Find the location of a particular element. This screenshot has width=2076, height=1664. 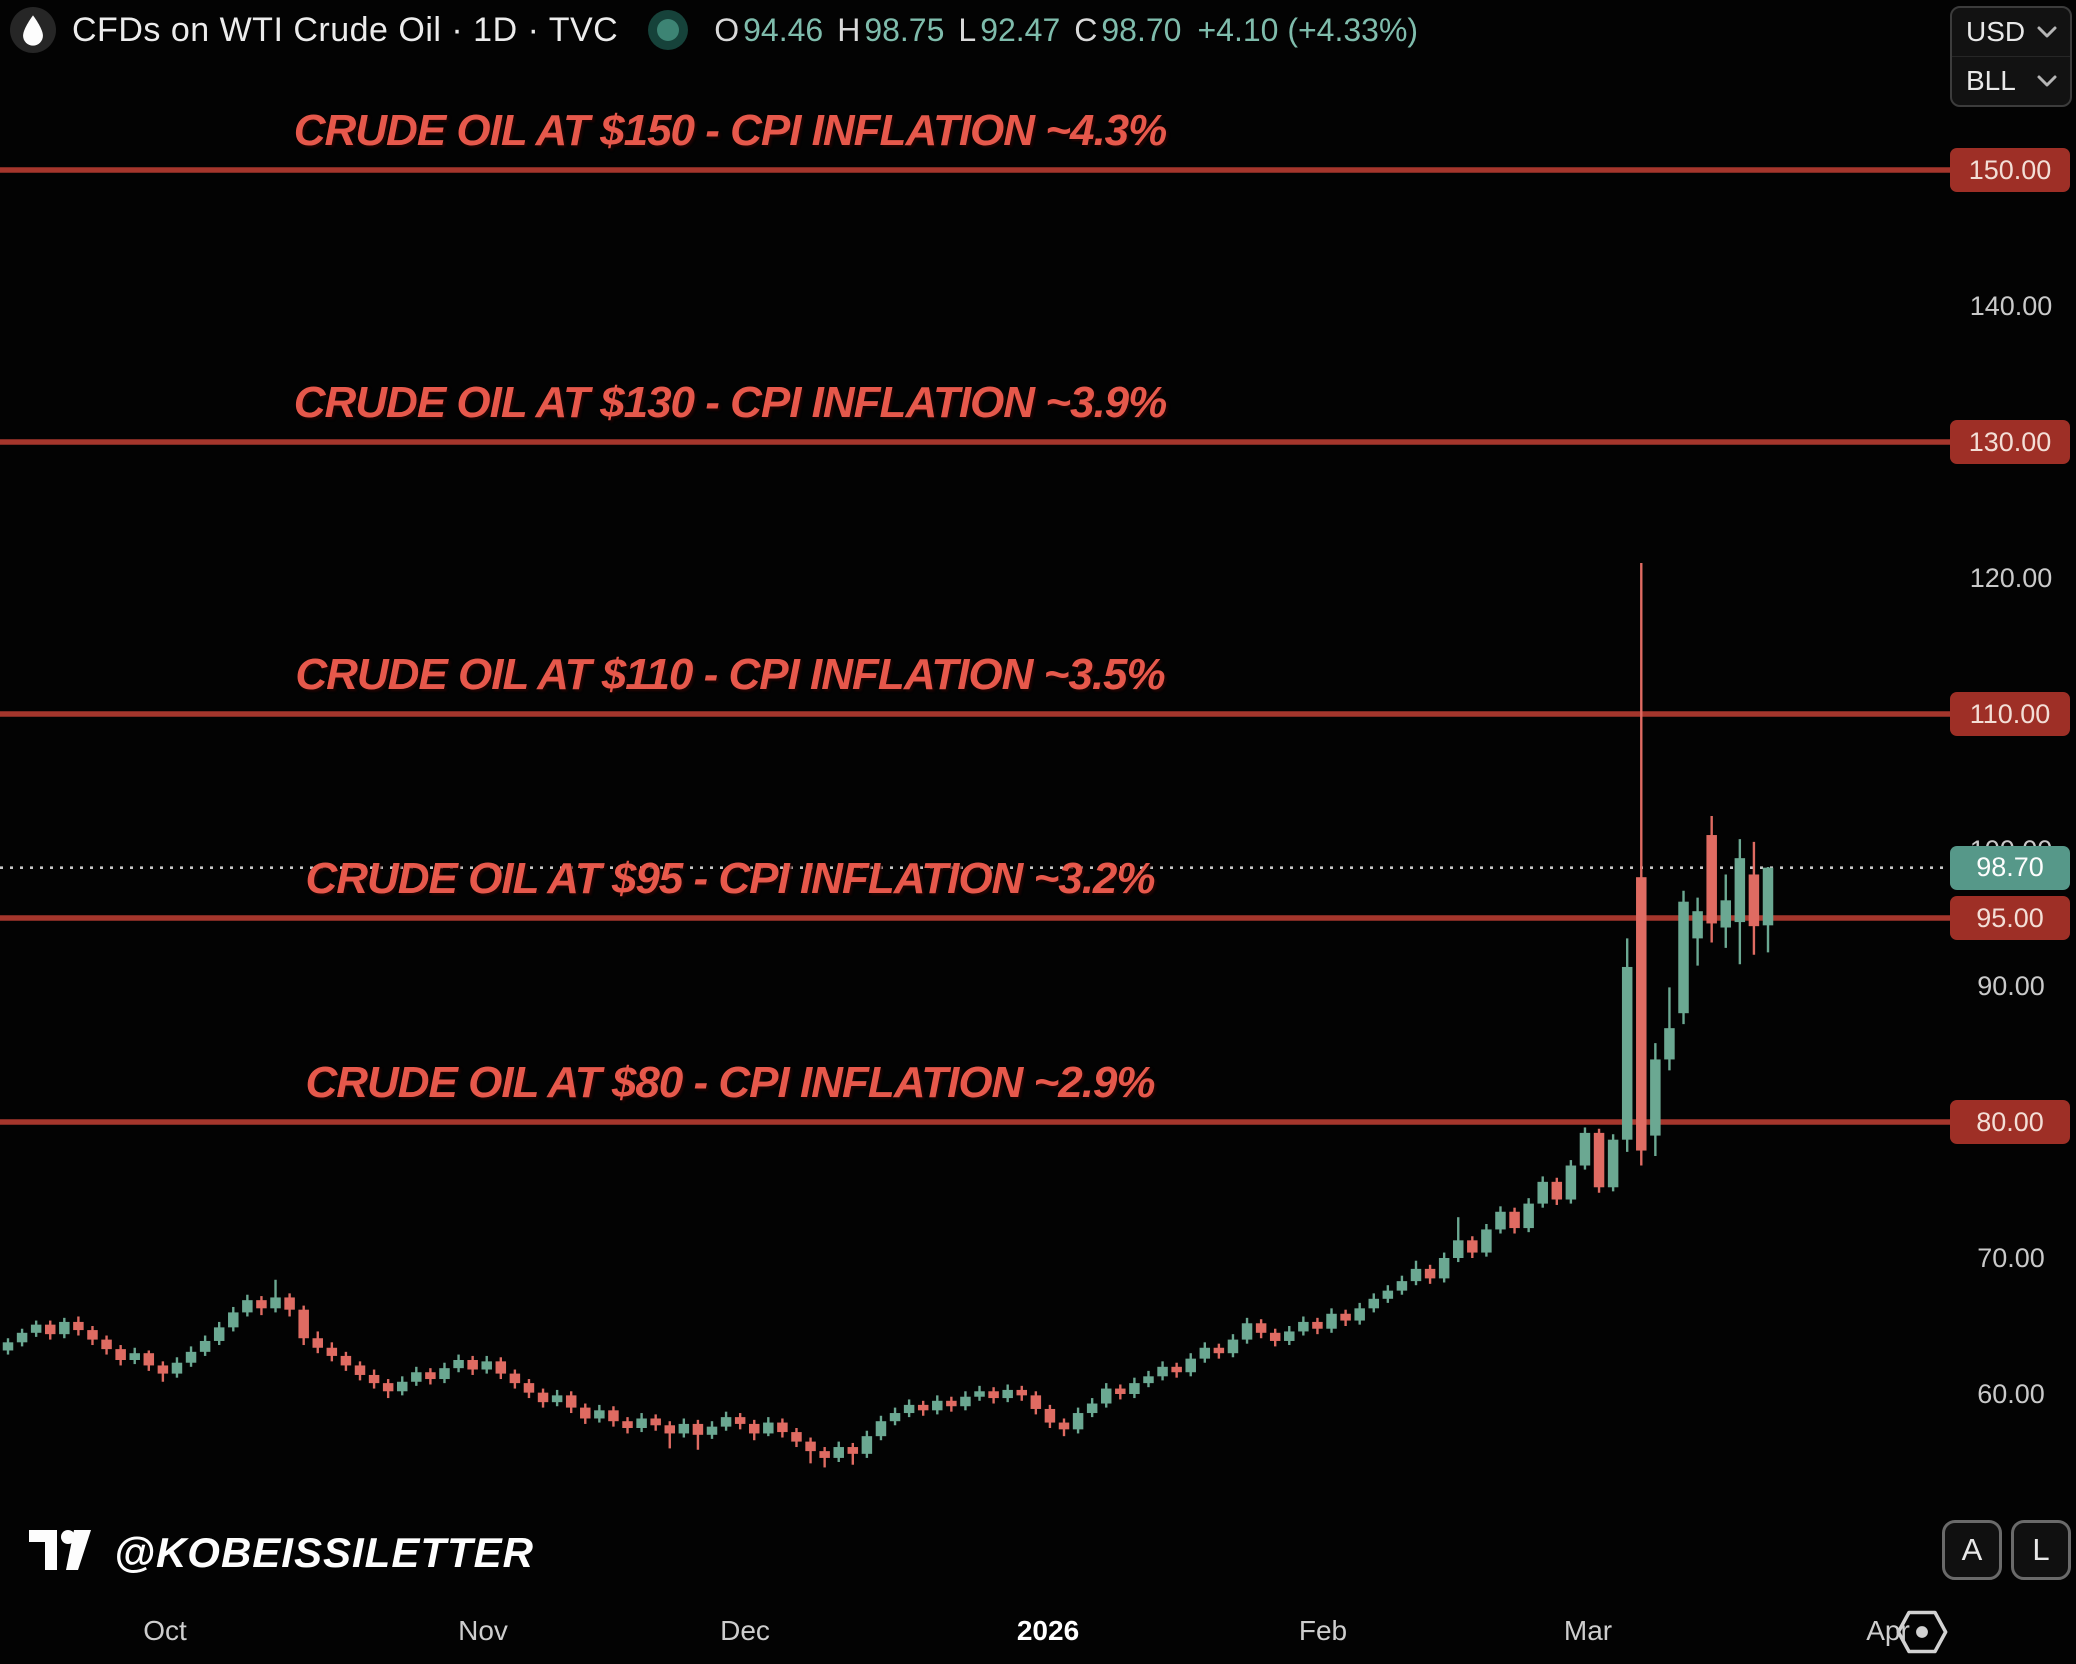

price-axis-label-70: 70.00 is located at coordinates (2011, 1258).